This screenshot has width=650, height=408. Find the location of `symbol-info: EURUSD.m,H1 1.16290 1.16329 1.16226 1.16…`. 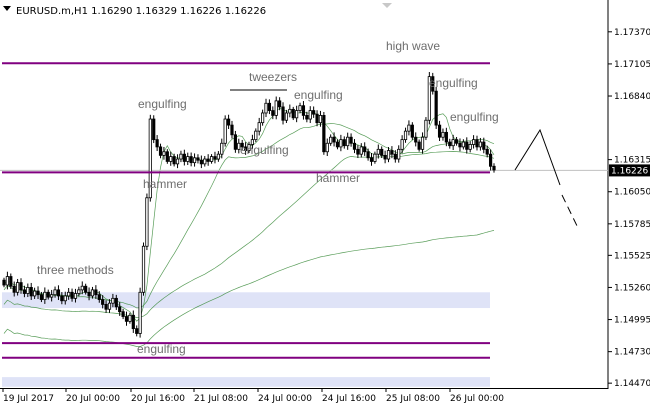

symbol-info: EURUSD.m,H1 1.16290 1.16329 1.16226 1.16… is located at coordinates (141, 11).